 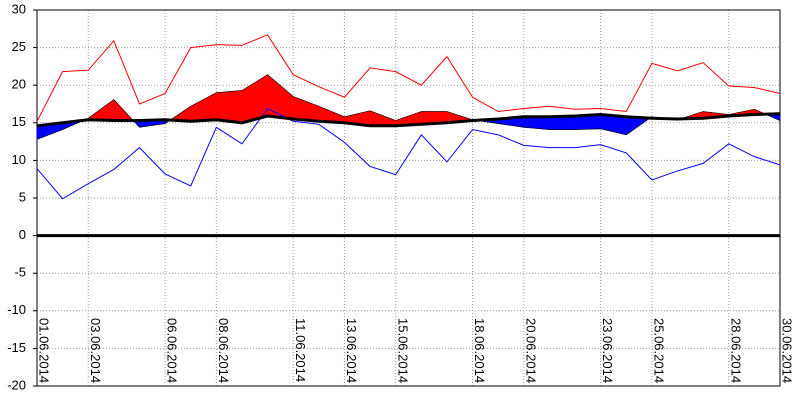 What do you see at coordinates (22, 234) in the screenshot?
I see `y-tick-label: 0` at bounding box center [22, 234].